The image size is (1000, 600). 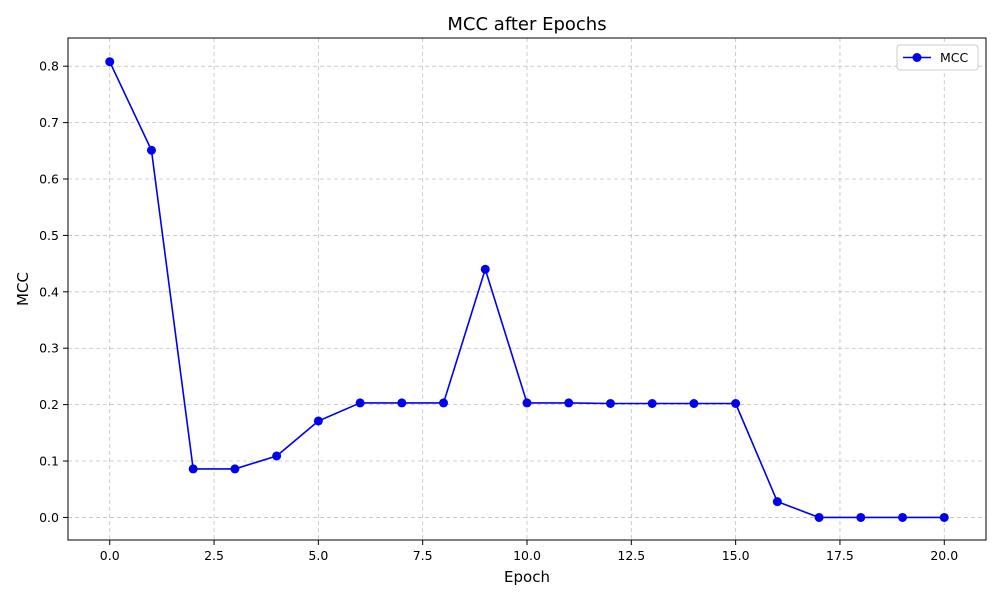 What do you see at coordinates (49, 235) in the screenshot?
I see `y-tick-label: 0.5` at bounding box center [49, 235].